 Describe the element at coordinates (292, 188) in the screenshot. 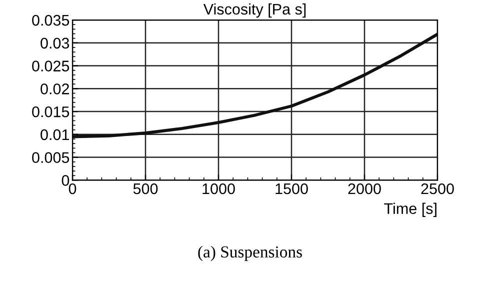

I see `x-tick-label: 1500` at that location.